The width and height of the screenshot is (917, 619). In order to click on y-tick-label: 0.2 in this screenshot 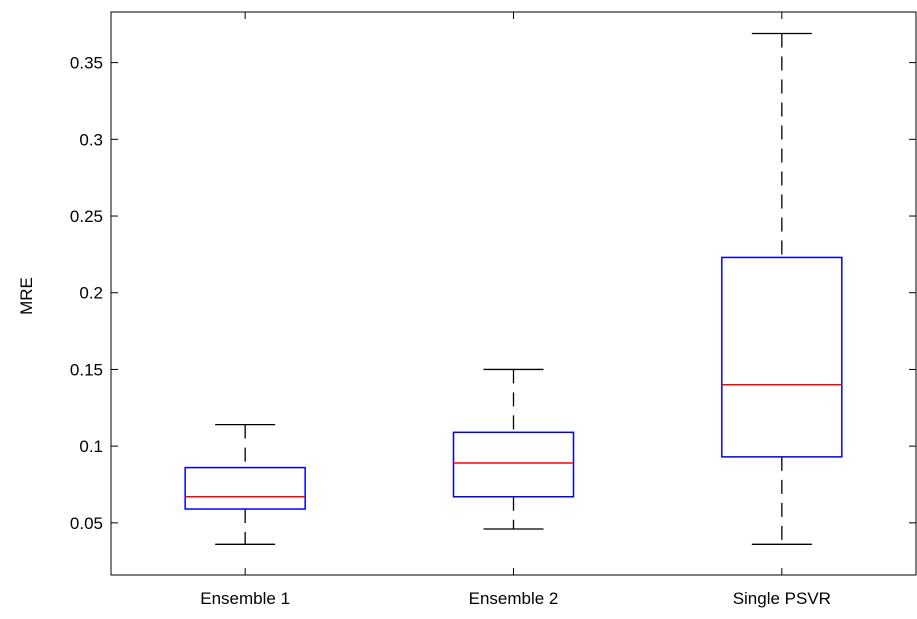, I will do `click(91, 293)`.